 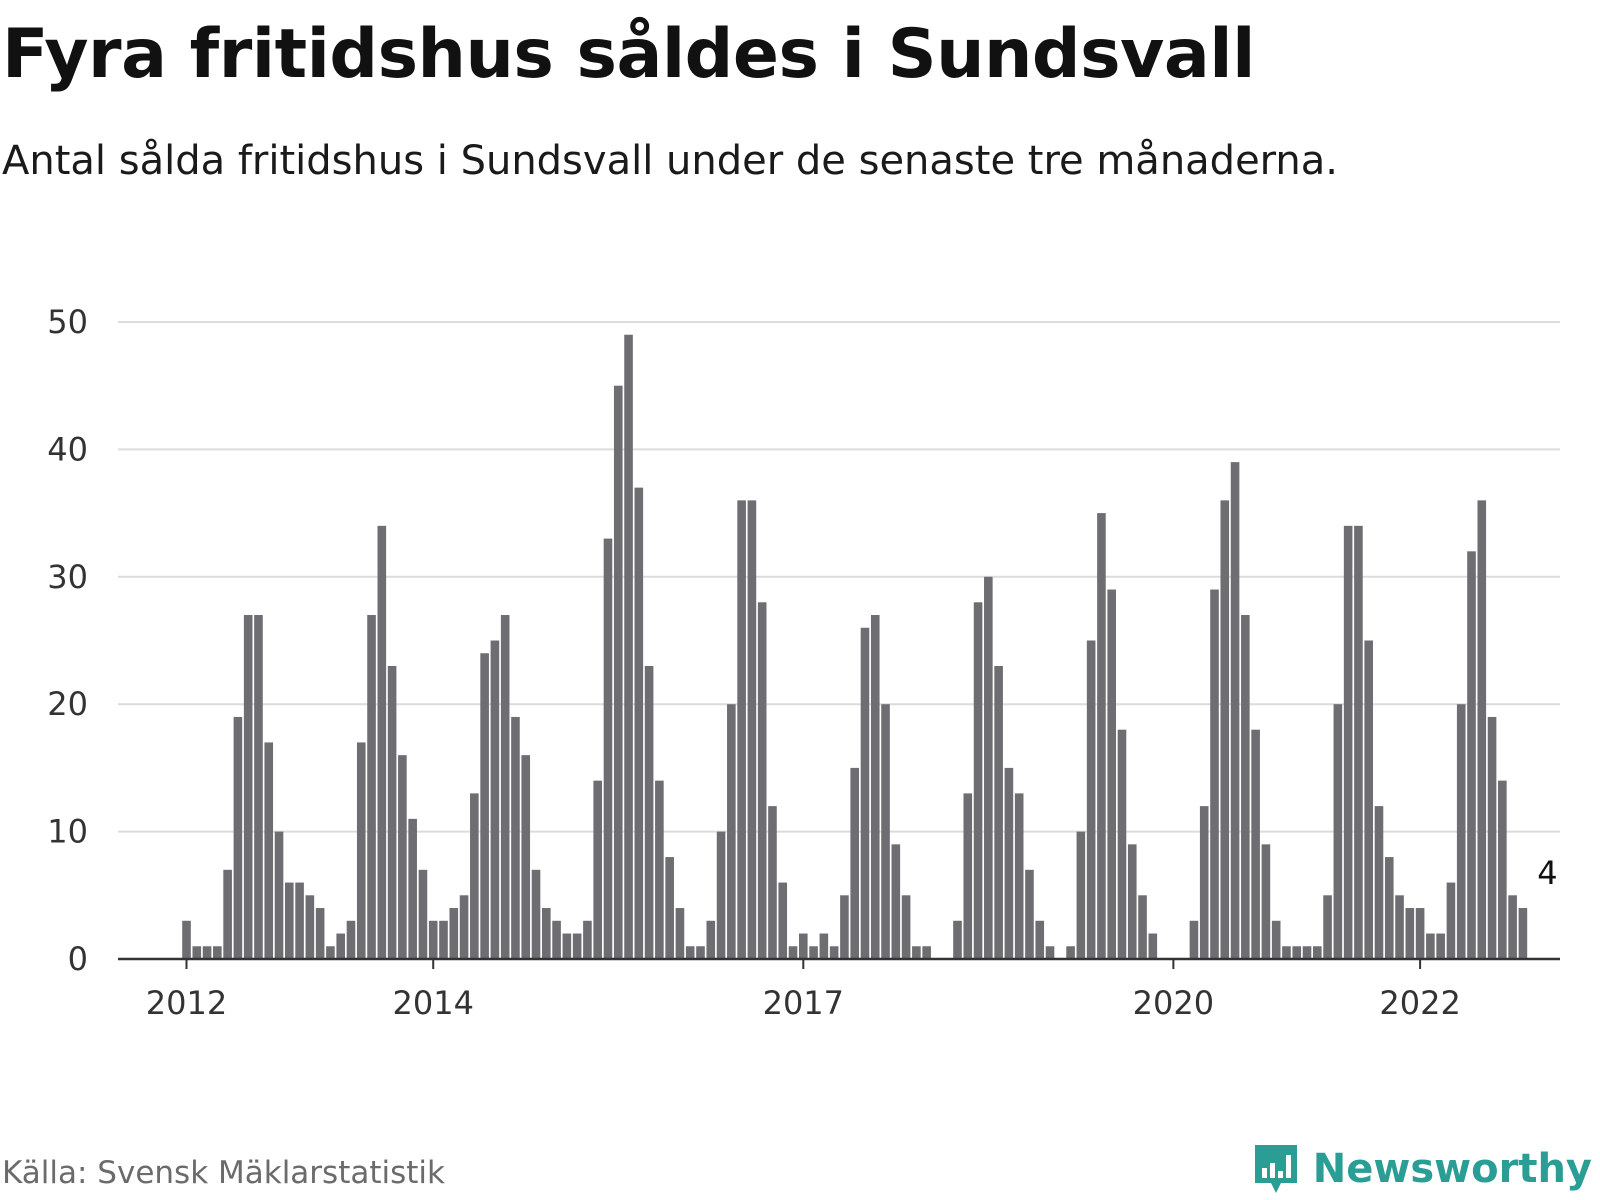 I want to click on brand-name: Newsworthy, so click(x=1452, y=1169).